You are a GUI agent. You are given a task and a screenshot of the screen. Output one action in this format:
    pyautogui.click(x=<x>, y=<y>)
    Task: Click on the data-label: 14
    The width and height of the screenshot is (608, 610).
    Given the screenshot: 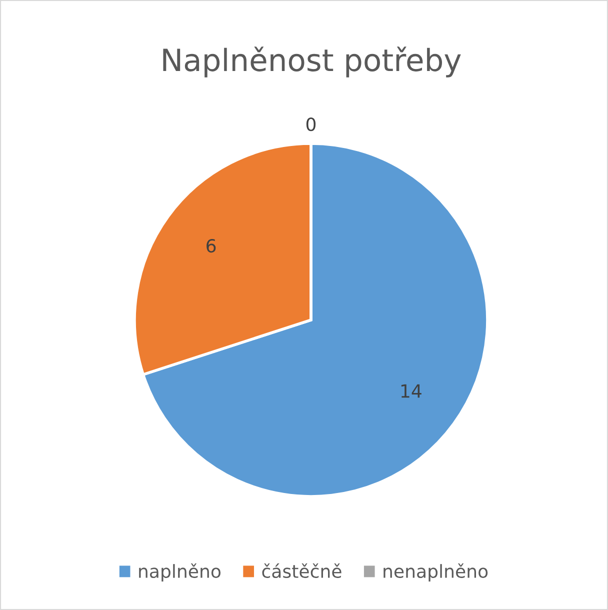 What is the action you would take?
    pyautogui.click(x=411, y=391)
    